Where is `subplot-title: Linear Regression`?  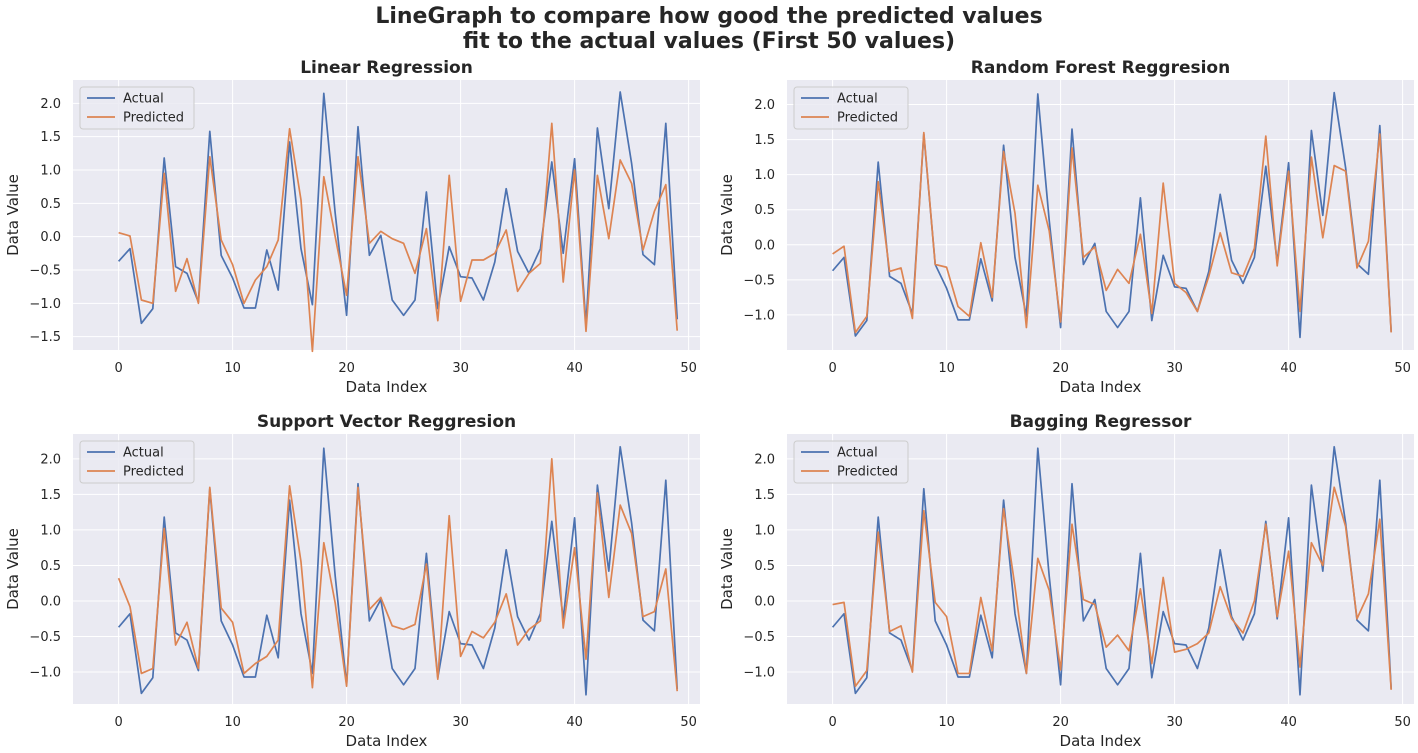 subplot-title: Linear Regression is located at coordinates (386, 68).